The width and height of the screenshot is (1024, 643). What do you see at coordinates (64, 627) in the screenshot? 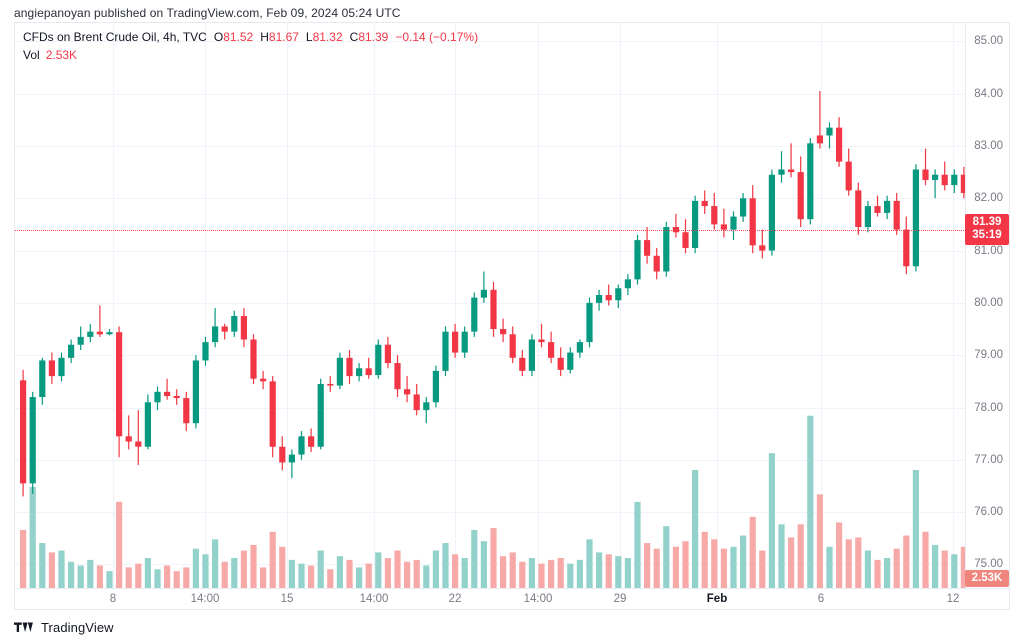
I see `tradingview-footer: TradingView` at bounding box center [64, 627].